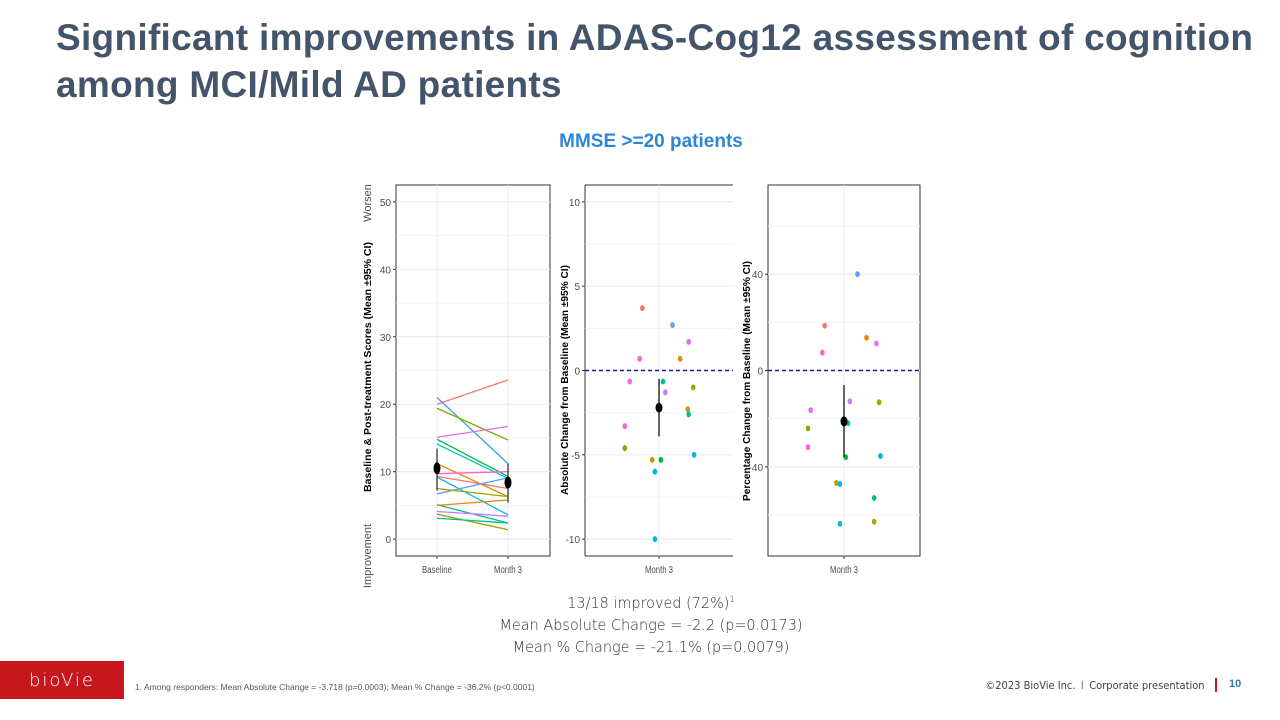 Image resolution: width=1280 pixels, height=720 pixels. Describe the element at coordinates (437, 570) in the screenshot. I see `x-tick-baseline: Baseline` at that location.